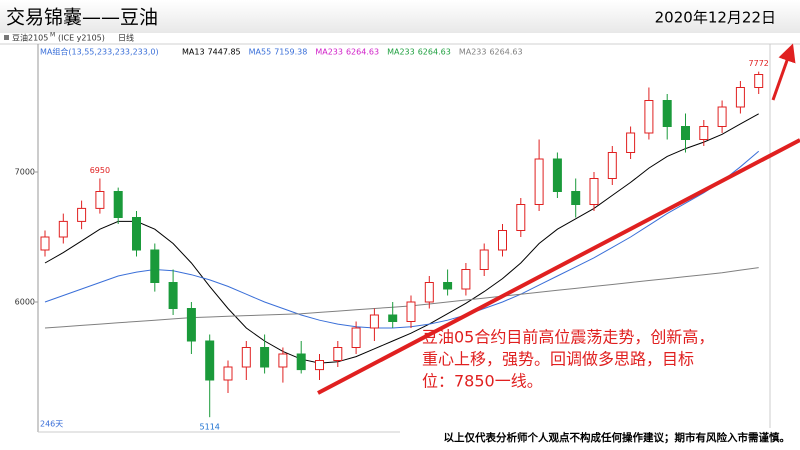 This screenshot has height=450, width=800. What do you see at coordinates (25, 172) in the screenshot?
I see `y-tick-label: 7000` at bounding box center [25, 172].